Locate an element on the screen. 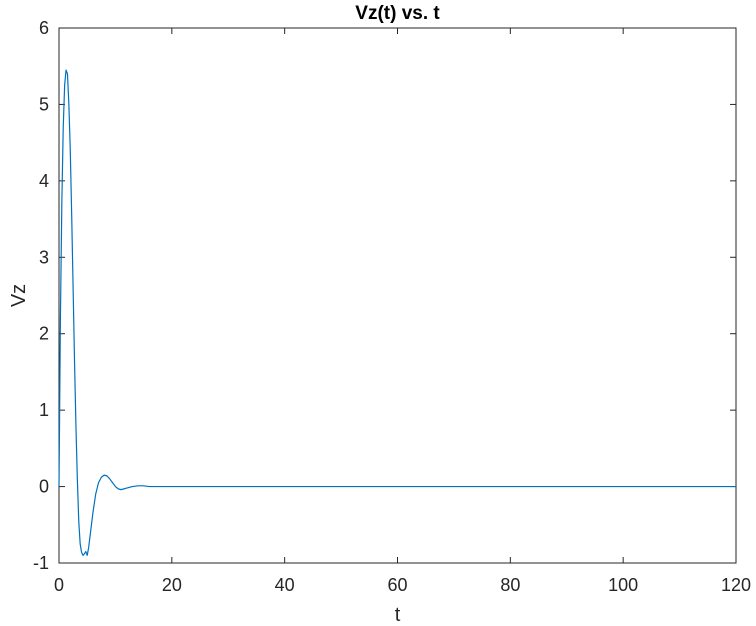  y-tick-label: -1 is located at coordinates (41, 563).